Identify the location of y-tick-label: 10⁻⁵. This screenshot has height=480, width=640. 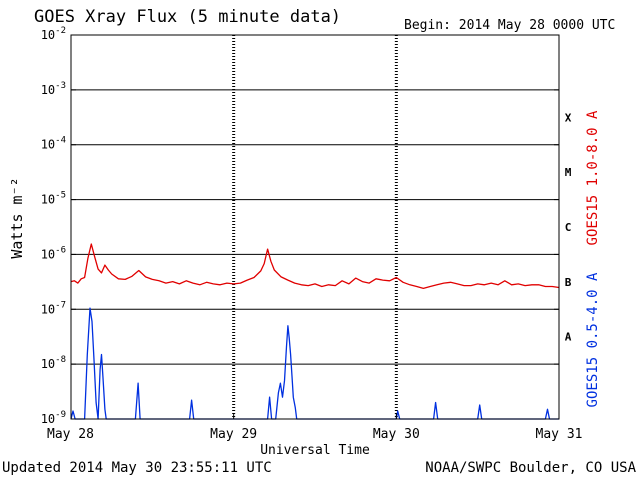
(53, 199).